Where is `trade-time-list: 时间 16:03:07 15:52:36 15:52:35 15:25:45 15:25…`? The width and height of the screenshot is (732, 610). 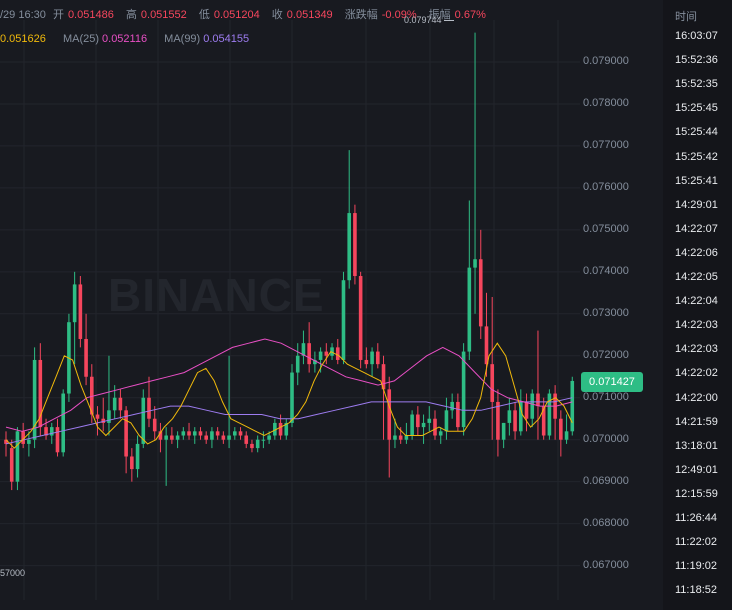
trade-time-list: 时间 16:03:07 15:52:36 15:52:35 15:25:45 15:25… is located at coordinates (697, 305).